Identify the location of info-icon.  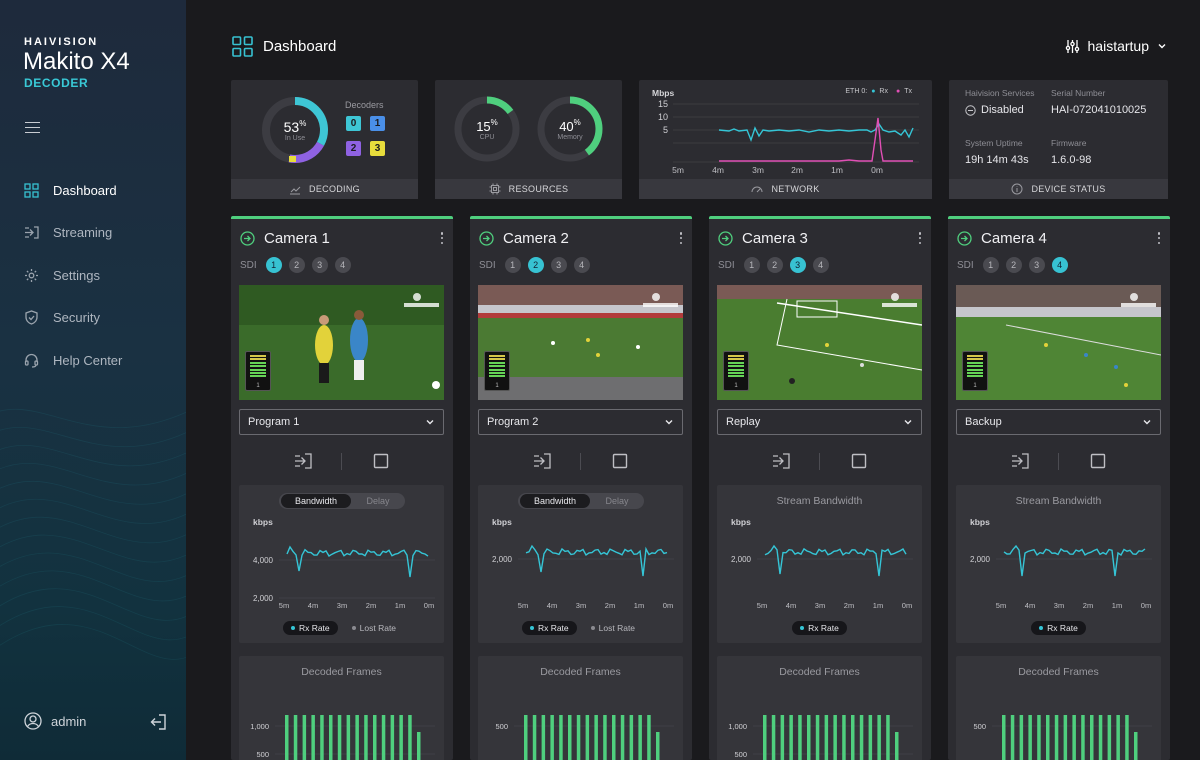
(1017, 189).